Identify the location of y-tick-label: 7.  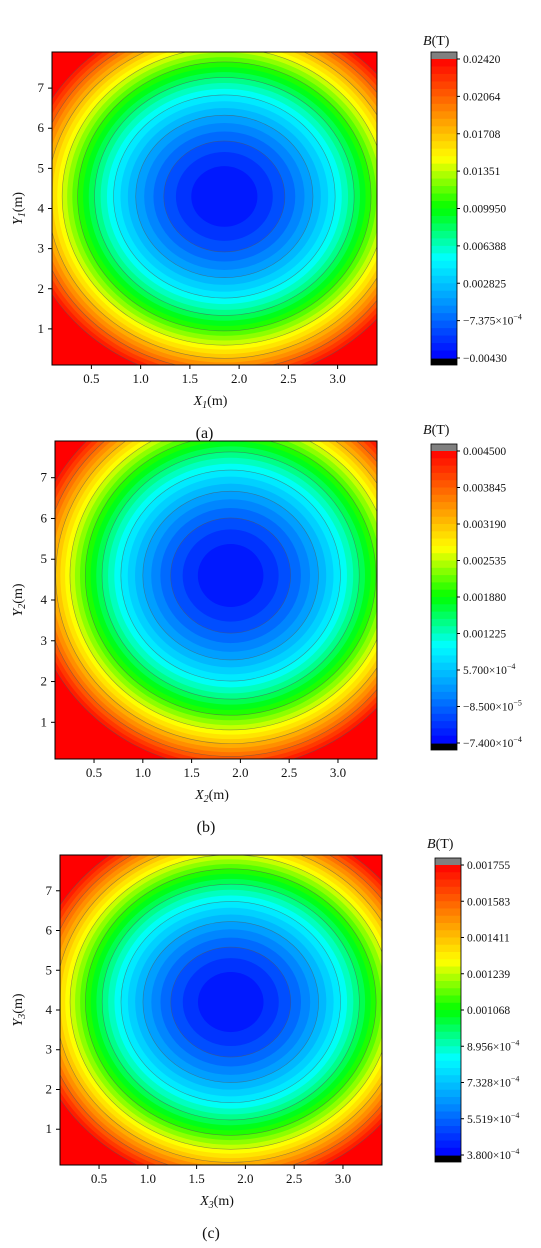
(41, 87).